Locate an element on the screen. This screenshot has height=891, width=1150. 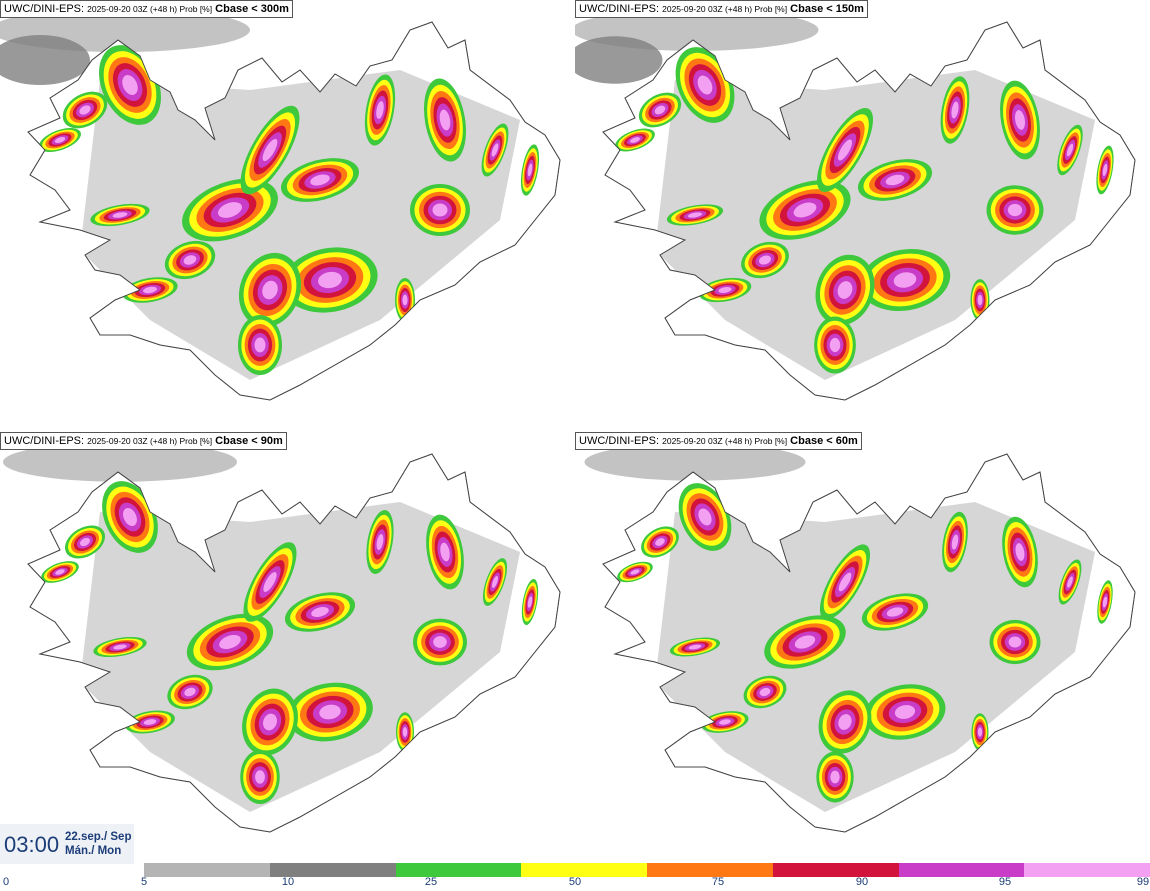
legend-tick-label: 5 is located at coordinates (144, 882).